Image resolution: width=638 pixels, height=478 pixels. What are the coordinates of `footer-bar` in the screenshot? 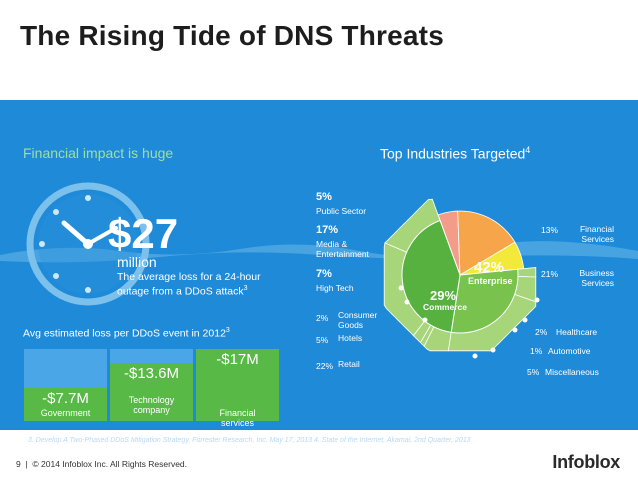 It's located at (319, 464).